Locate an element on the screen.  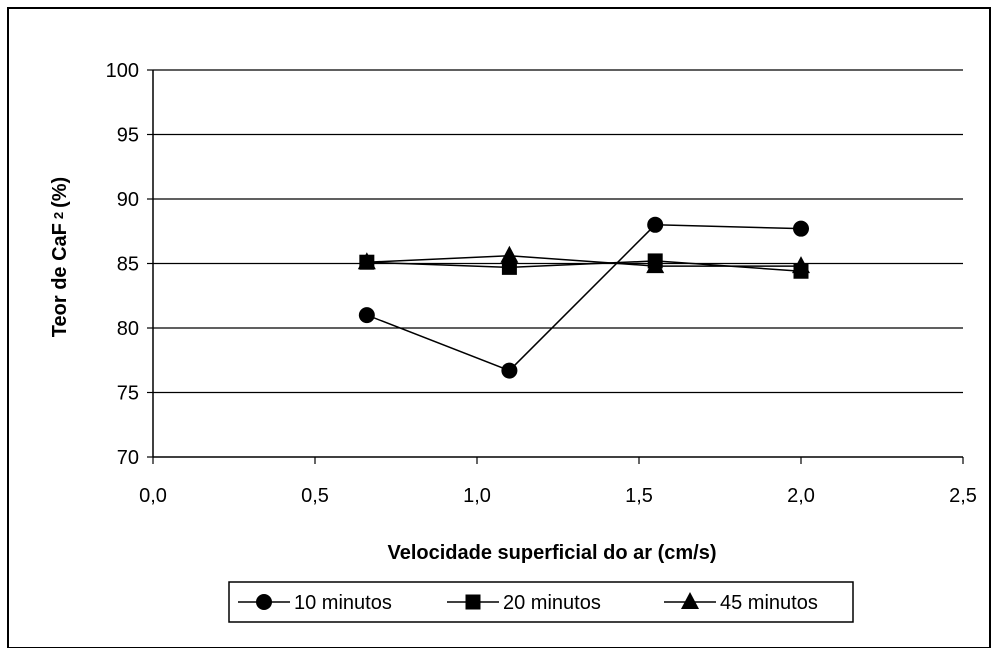
legend-entry: 10 minutos is located at coordinates (315, 603).